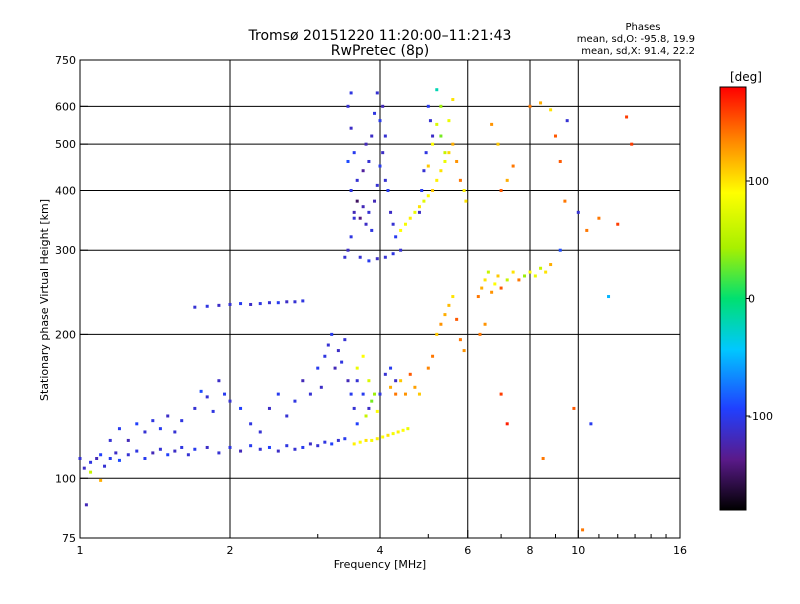 This screenshot has height=604, width=800. What do you see at coordinates (380, 36) in the screenshot?
I see `chart-title: Tromsø 20151220 11:20:00–11:21:43` at bounding box center [380, 36].